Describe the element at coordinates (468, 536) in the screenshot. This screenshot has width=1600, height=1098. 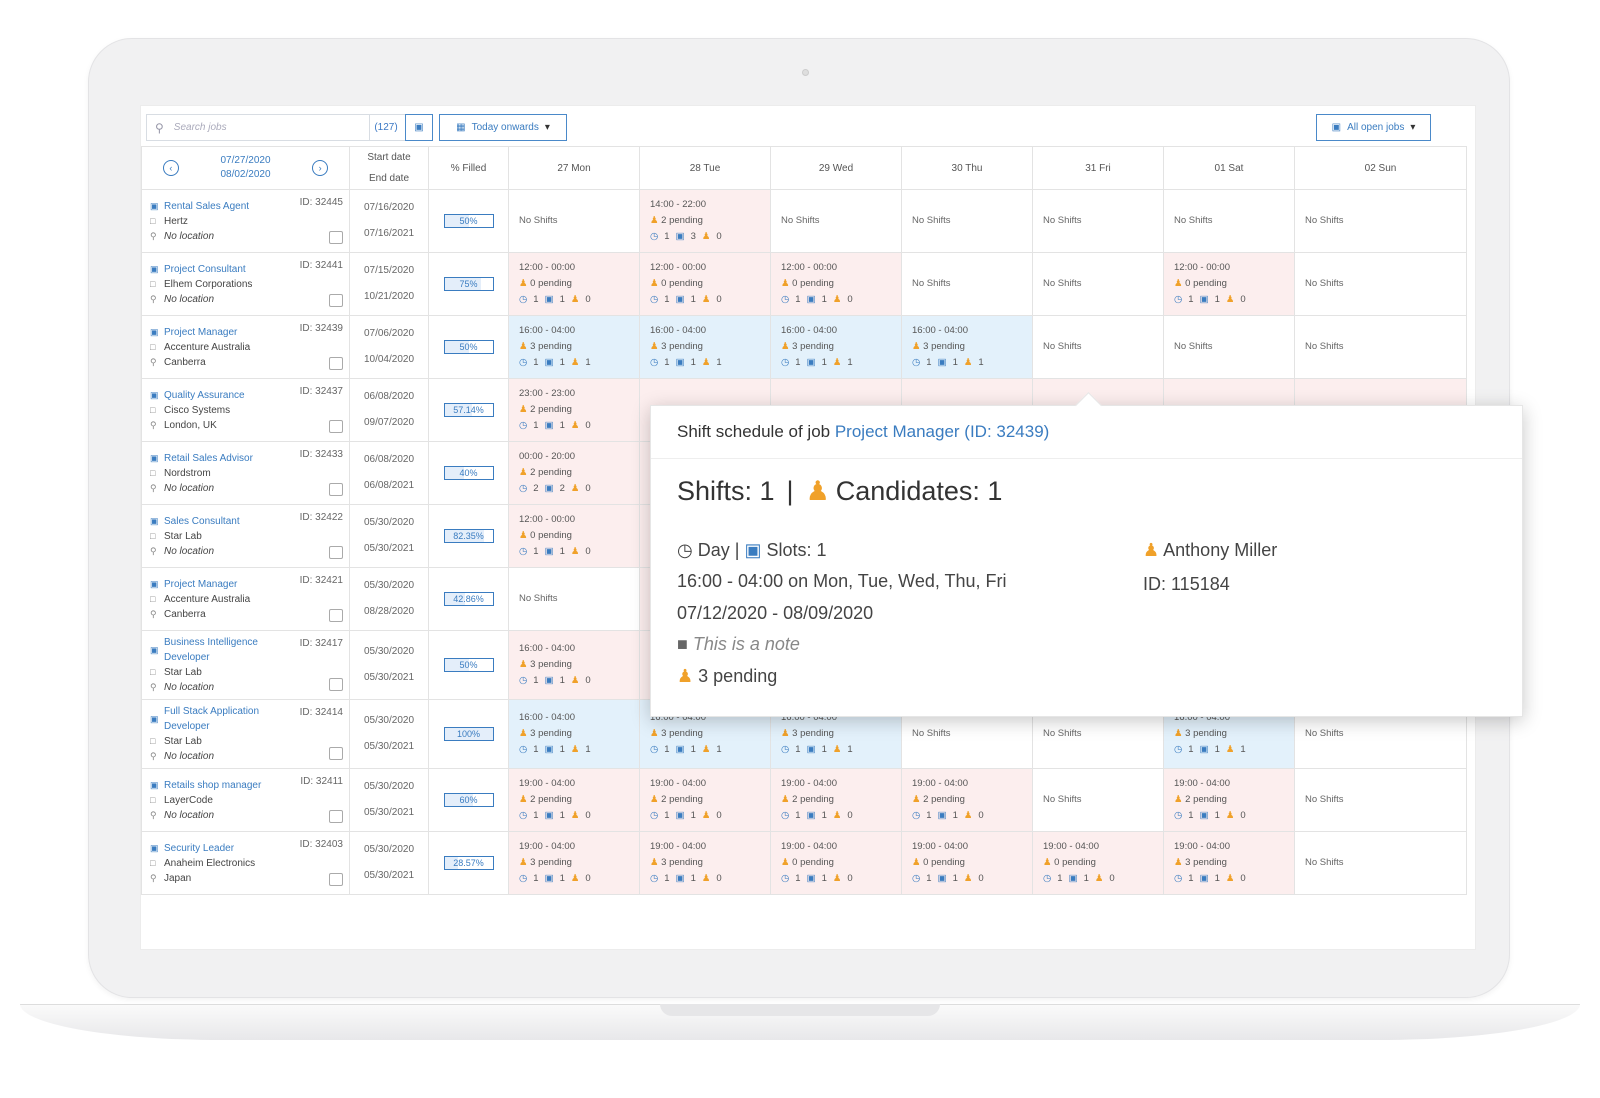
I see `filled-percent: 82.35%` at that location.